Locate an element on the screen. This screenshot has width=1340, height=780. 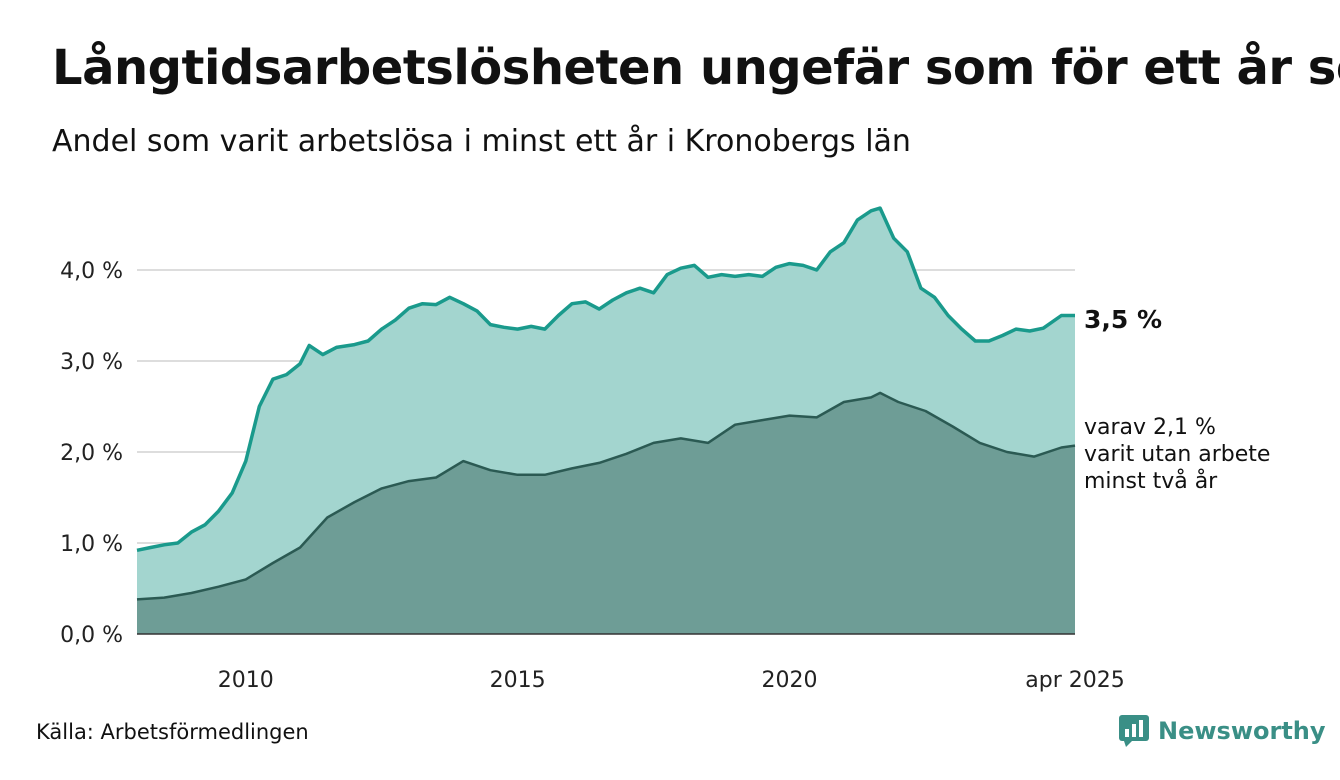
x-tick-label: 2010 is located at coordinates (246, 680).